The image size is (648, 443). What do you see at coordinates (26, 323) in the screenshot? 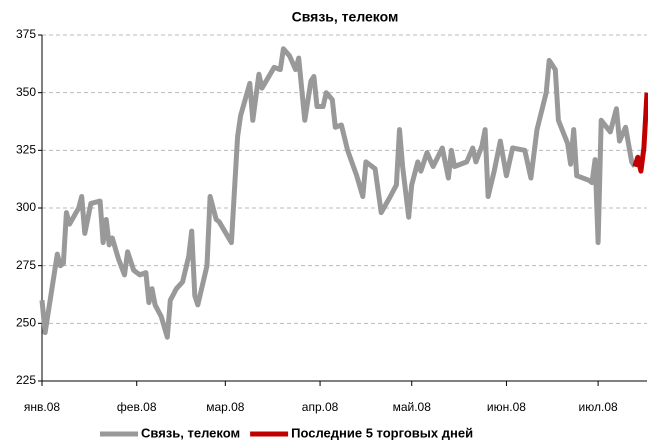
I see `y-tick-label: 250` at bounding box center [26, 323].